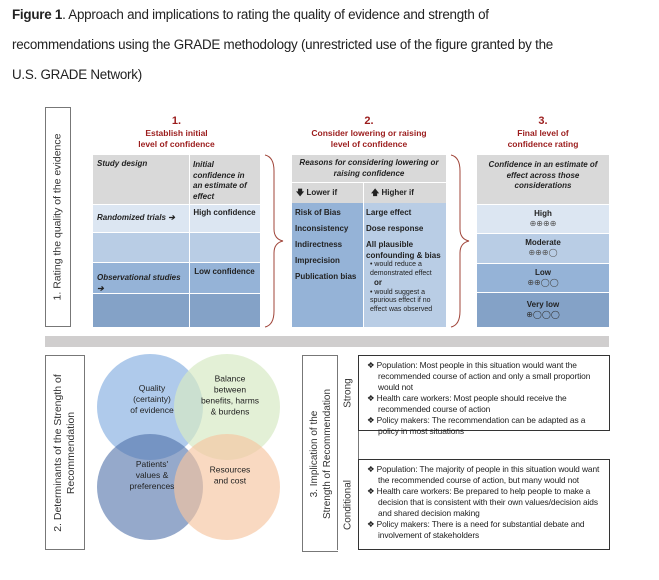 The image size is (659, 580). Describe the element at coordinates (322, 228) in the screenshot. I see `lower-factor: Inconsistency` at that location.